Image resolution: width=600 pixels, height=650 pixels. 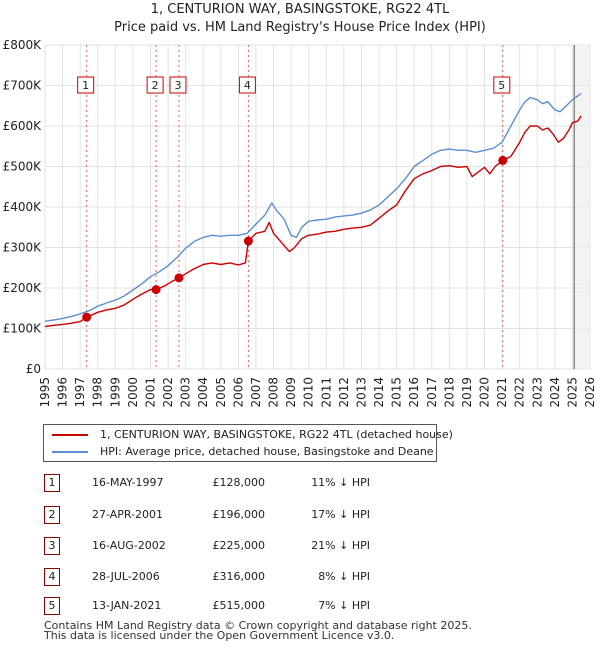 What do you see at coordinates (239, 545) in the screenshot?
I see `sale-price: £225,000` at bounding box center [239, 545].